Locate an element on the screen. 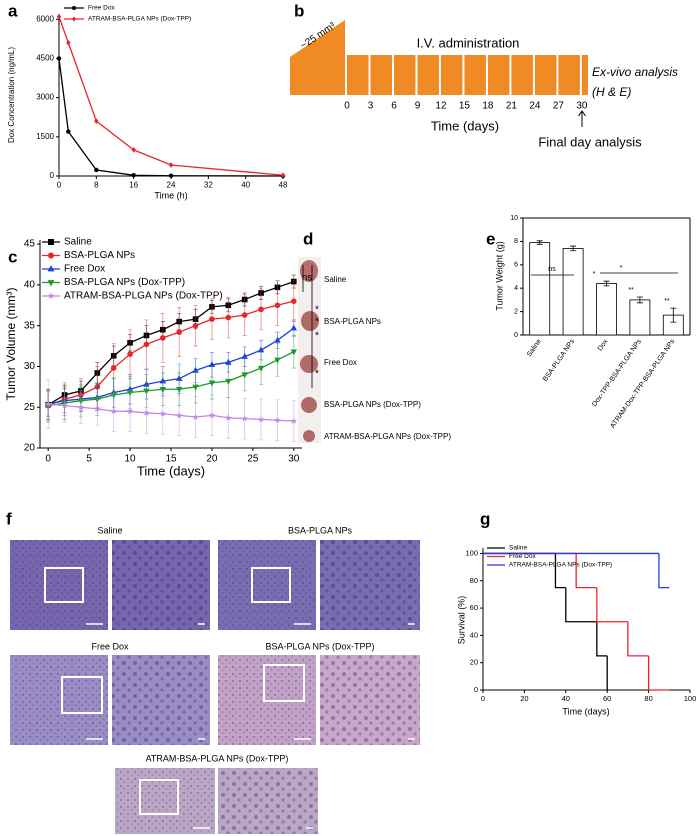  tumor-label: ATRAM-BSA-PLGA NPs (Dox-TPP) is located at coordinates (387, 436).